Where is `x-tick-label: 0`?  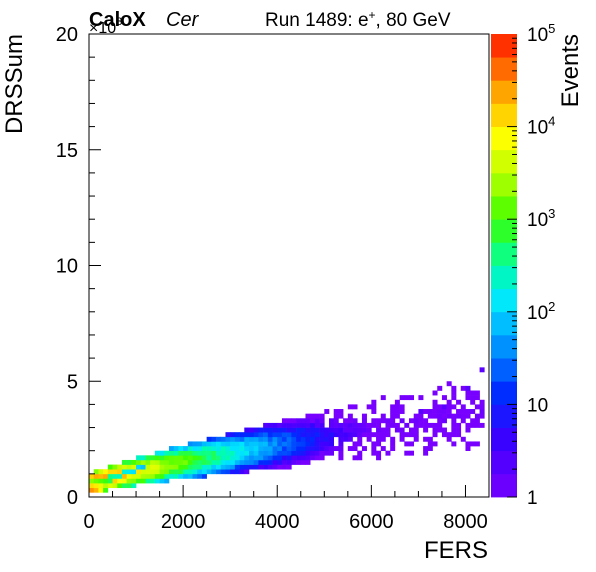
x-tick-label: 0 is located at coordinates (88, 522).